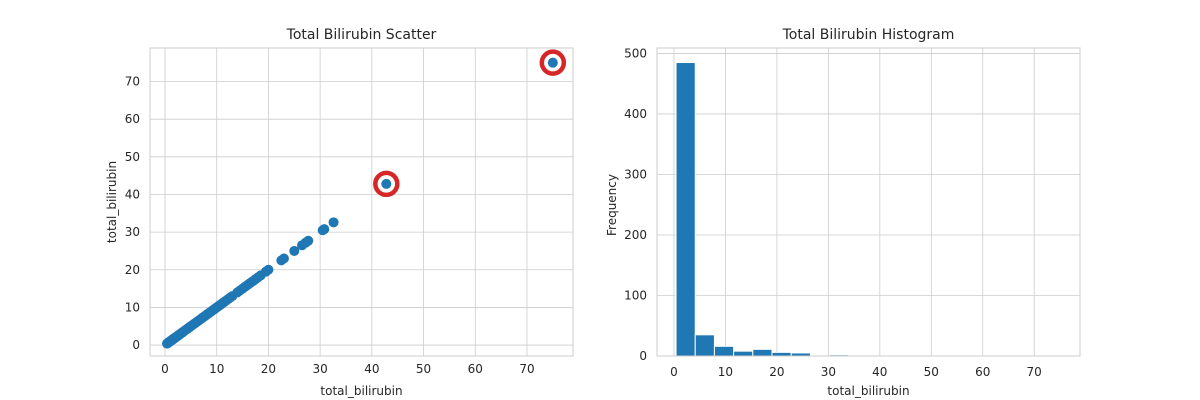 This screenshot has width=1200, height=400. I want to click on histogram-x-tick-label: 30, so click(828, 372).